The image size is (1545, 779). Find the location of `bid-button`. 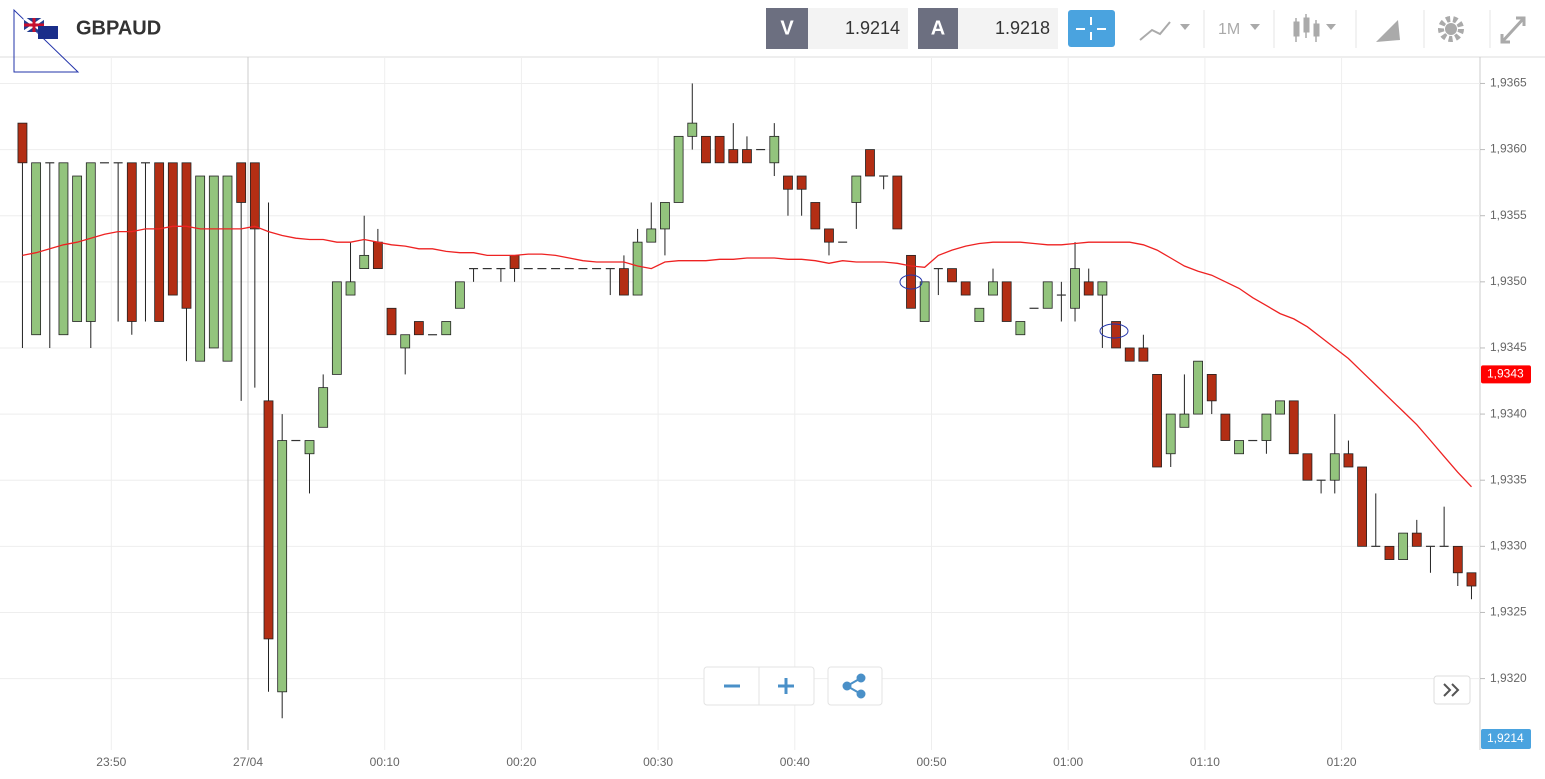

bid-button is located at coordinates (787, 28).